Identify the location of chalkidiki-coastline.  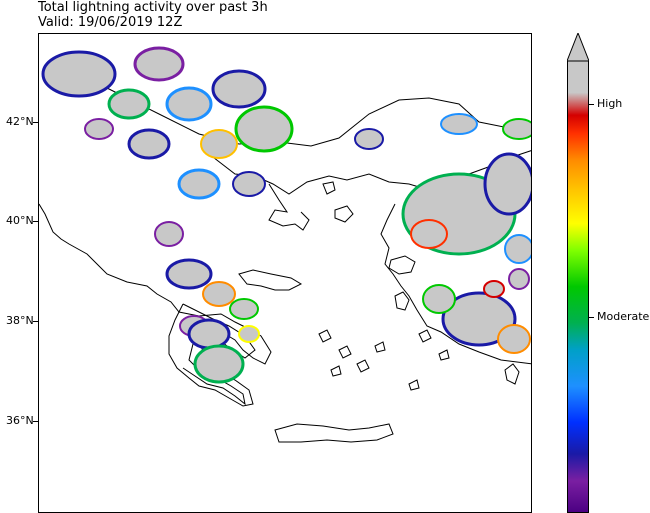
(289, 207).